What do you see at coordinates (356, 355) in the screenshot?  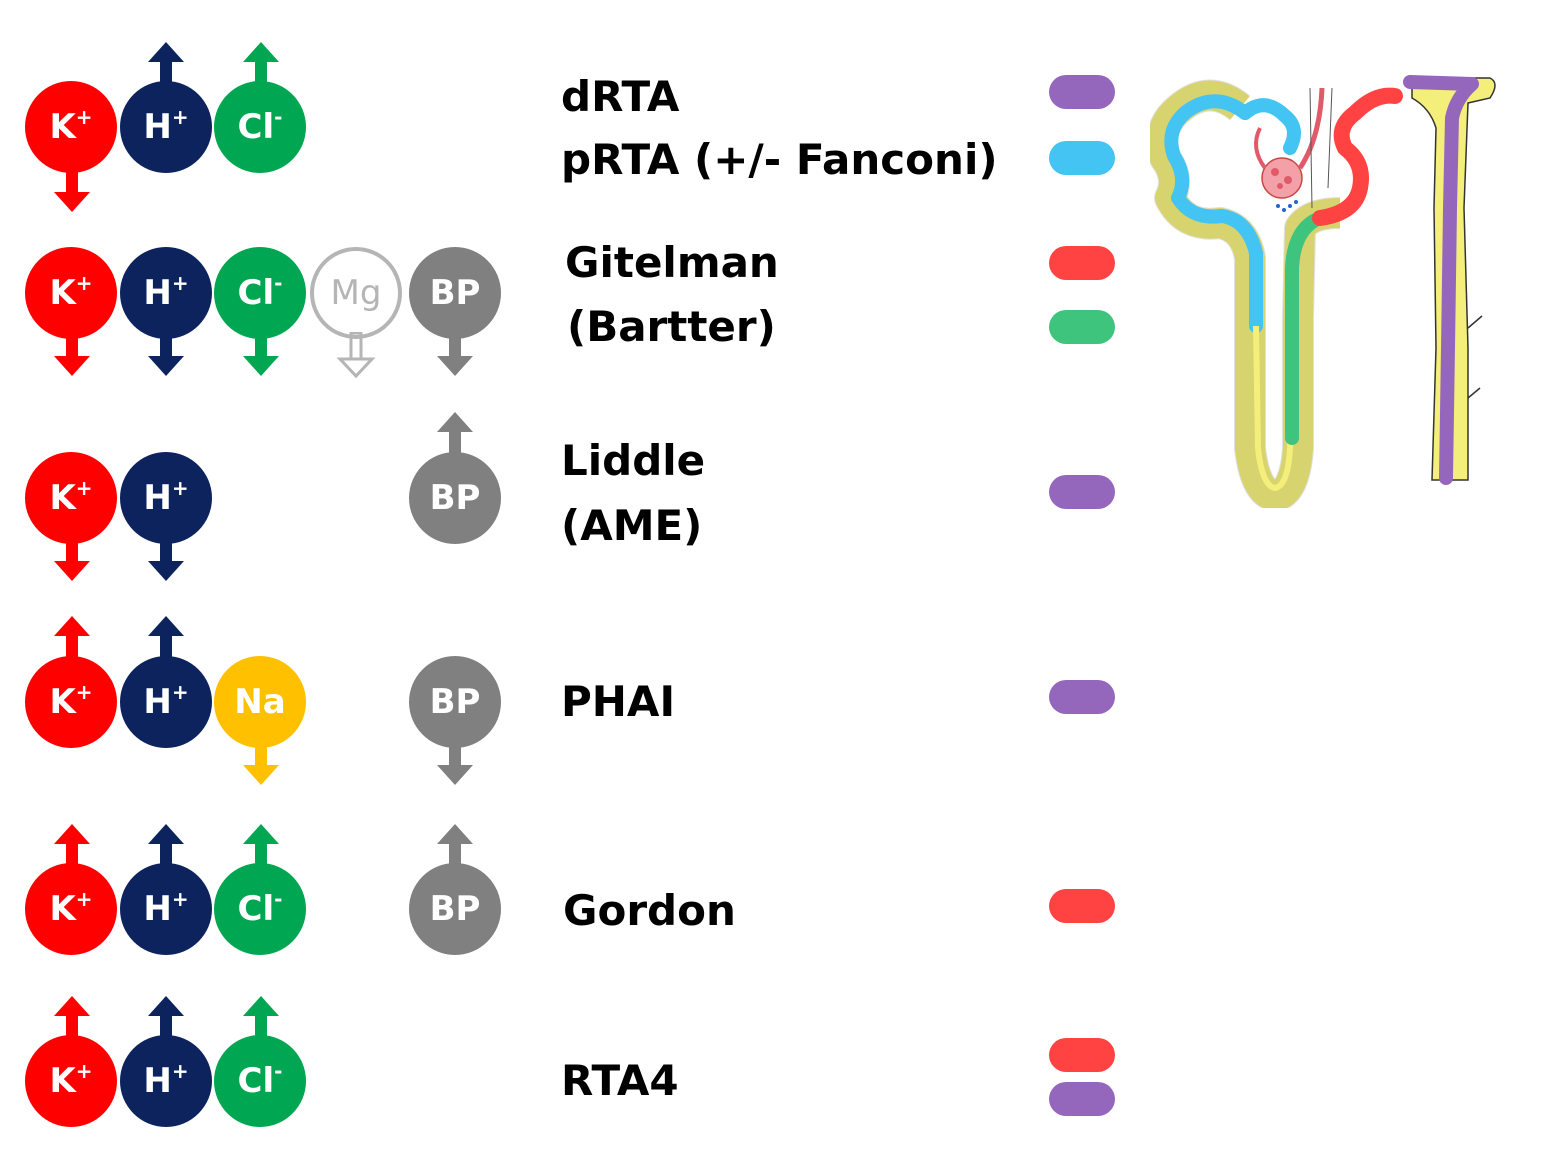 I see `mg-down-arrow` at bounding box center [356, 355].